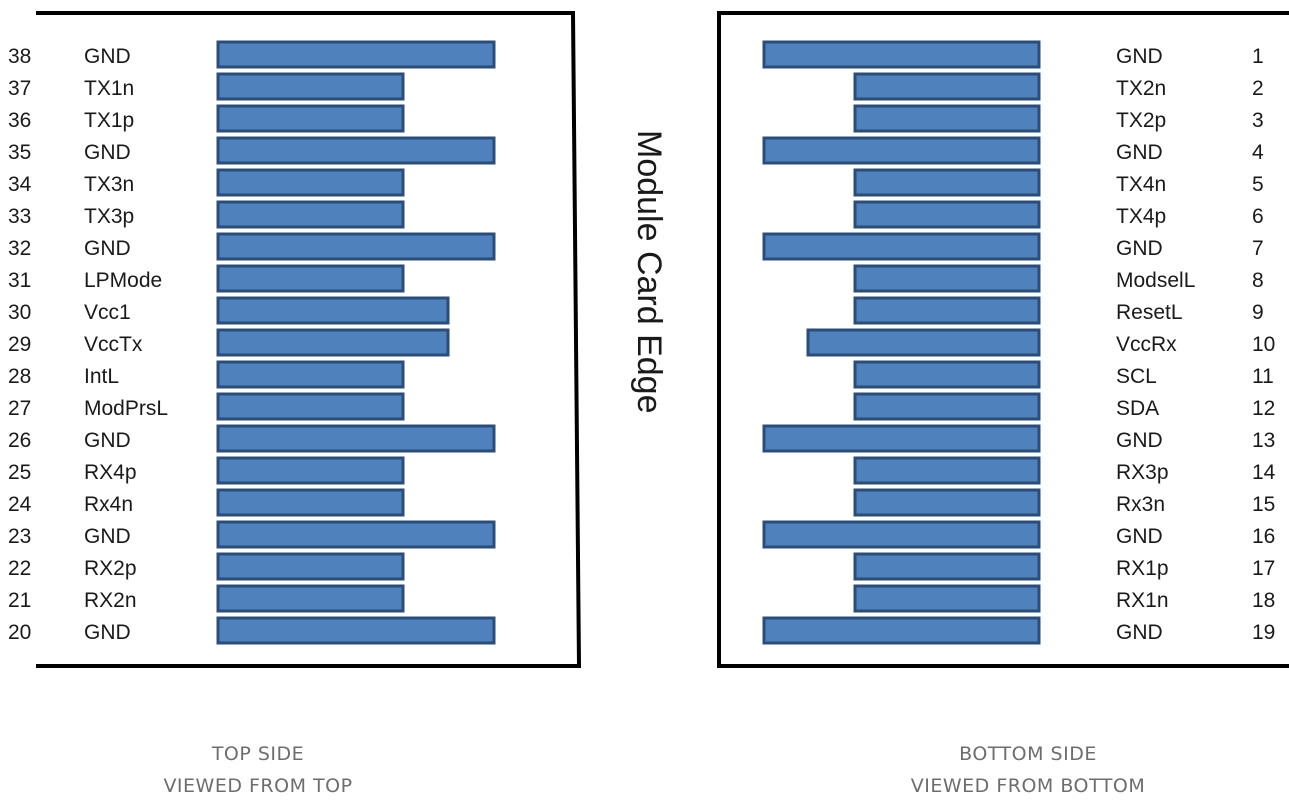  I want to click on pin-name: ModselL, so click(1155, 280).